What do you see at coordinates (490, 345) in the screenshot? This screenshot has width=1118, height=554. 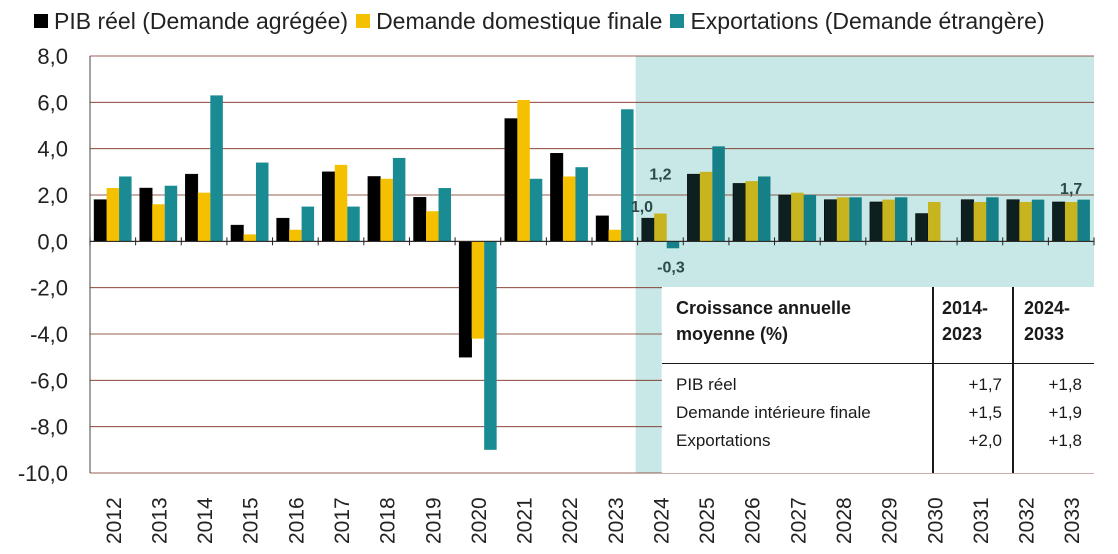 I see `bar-2020-s2` at bounding box center [490, 345].